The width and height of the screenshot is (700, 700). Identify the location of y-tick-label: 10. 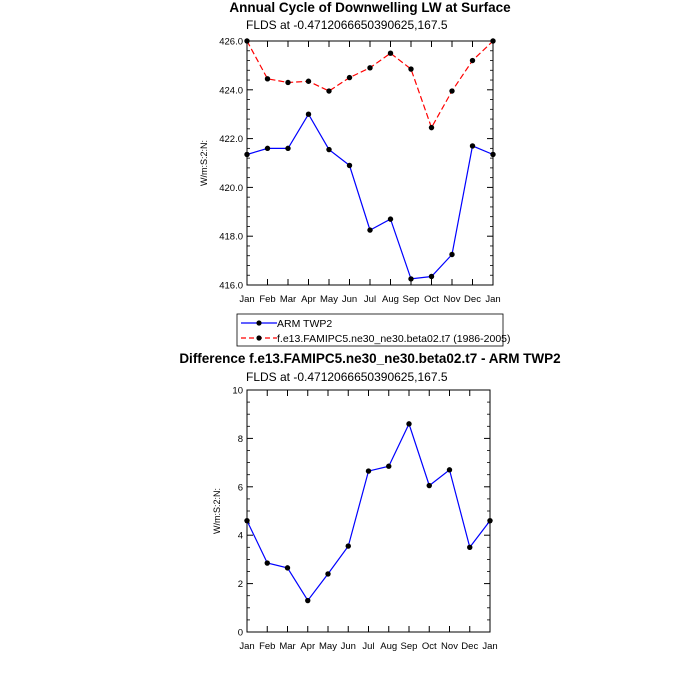
(237, 391).